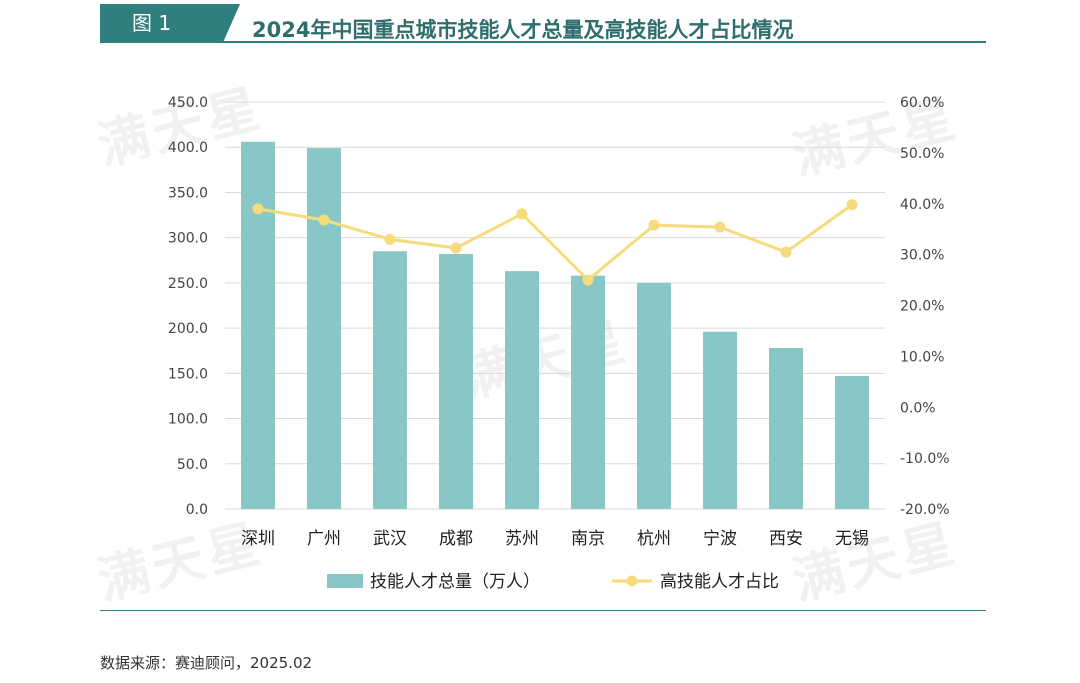 This screenshot has height=683, width=1080. What do you see at coordinates (922, 307) in the screenshot?
I see `y-right-tick-label: 20.0%` at bounding box center [922, 307].